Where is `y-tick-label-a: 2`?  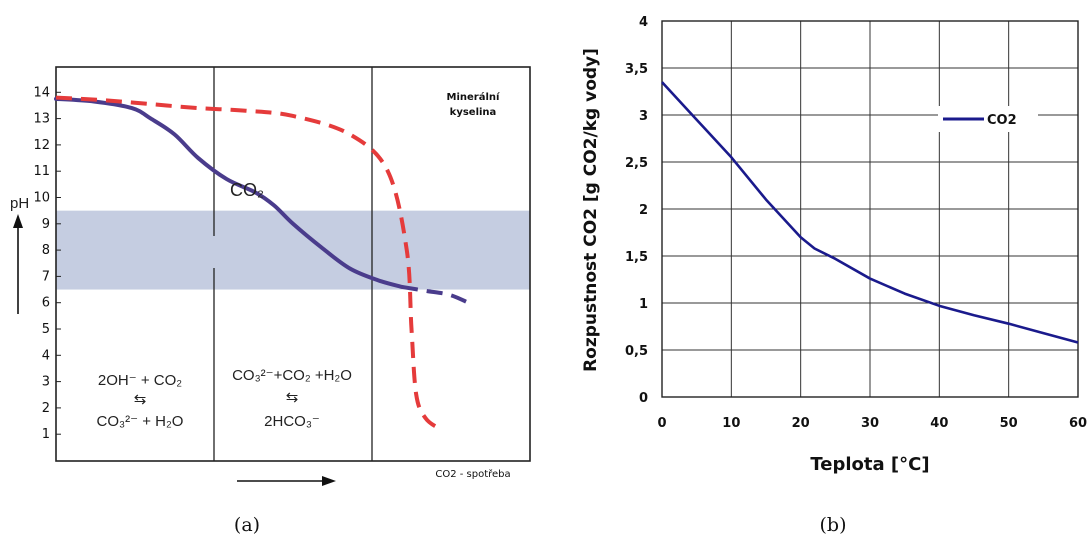 y-tick-label-a: 2 is located at coordinates (46, 408).